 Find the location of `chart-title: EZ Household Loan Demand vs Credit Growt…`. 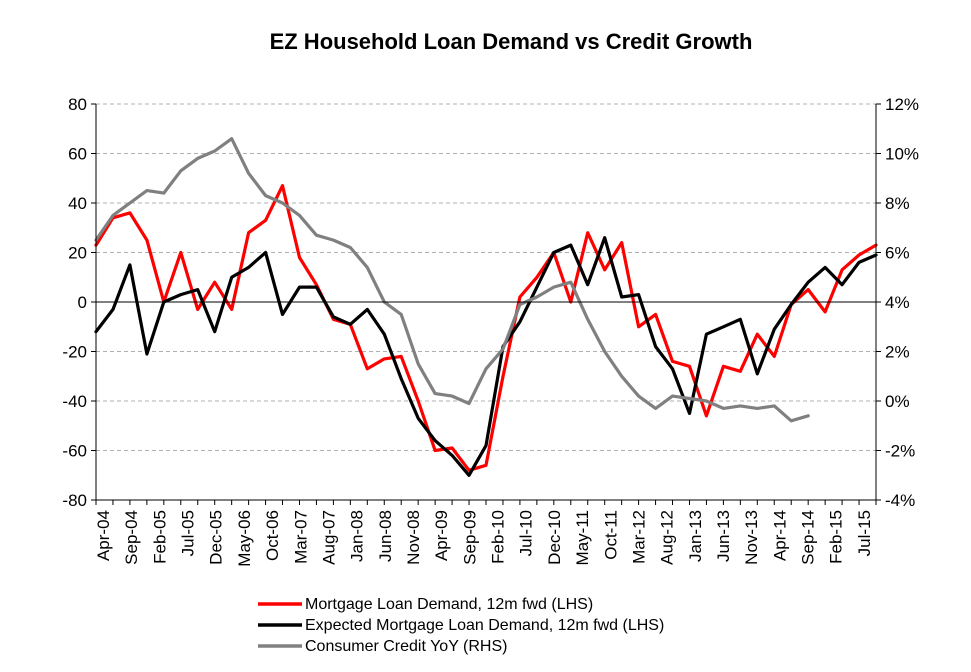

chart-title: EZ Household Loan Demand vs Credit Growt… is located at coordinates (511, 41).